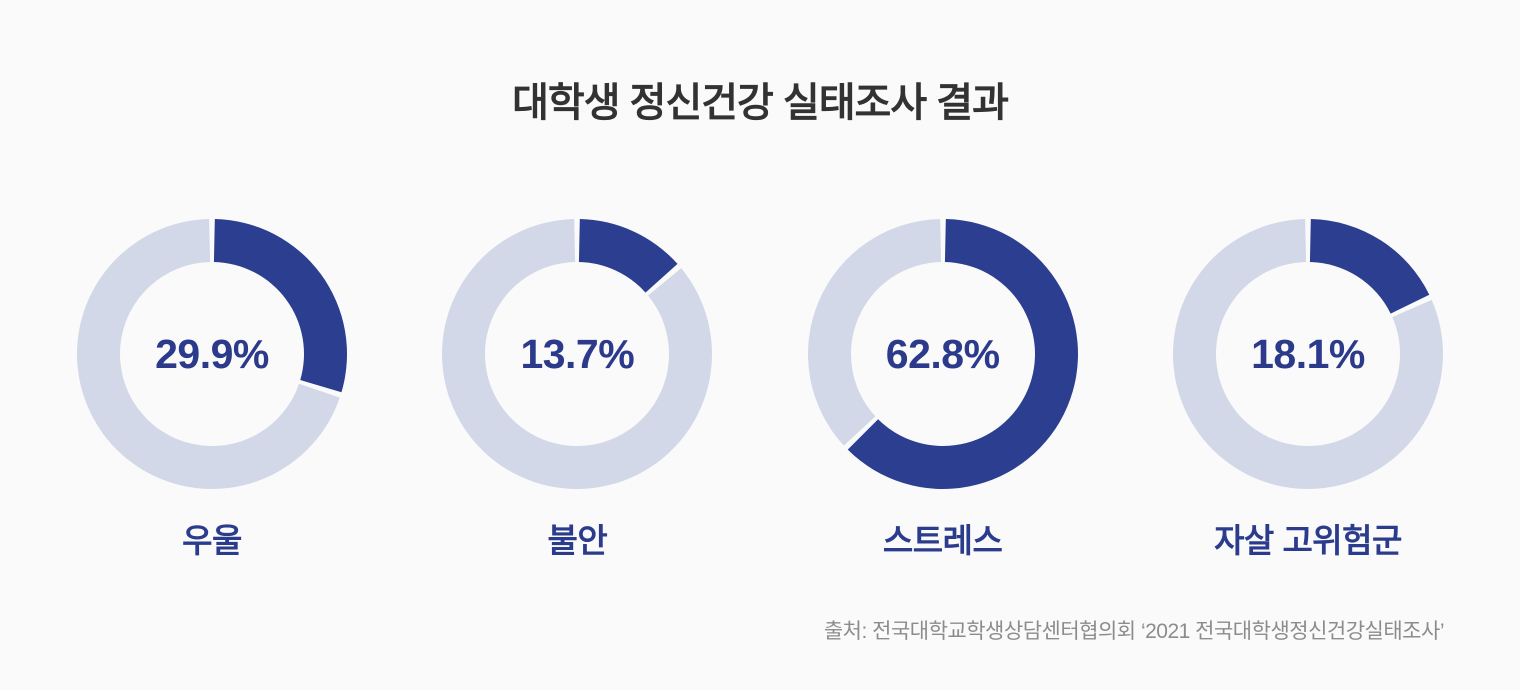 The height and width of the screenshot is (690, 1520). What do you see at coordinates (760, 103) in the screenshot?
I see `page-title: 대학생 정신건강 실태조사 결과` at bounding box center [760, 103].